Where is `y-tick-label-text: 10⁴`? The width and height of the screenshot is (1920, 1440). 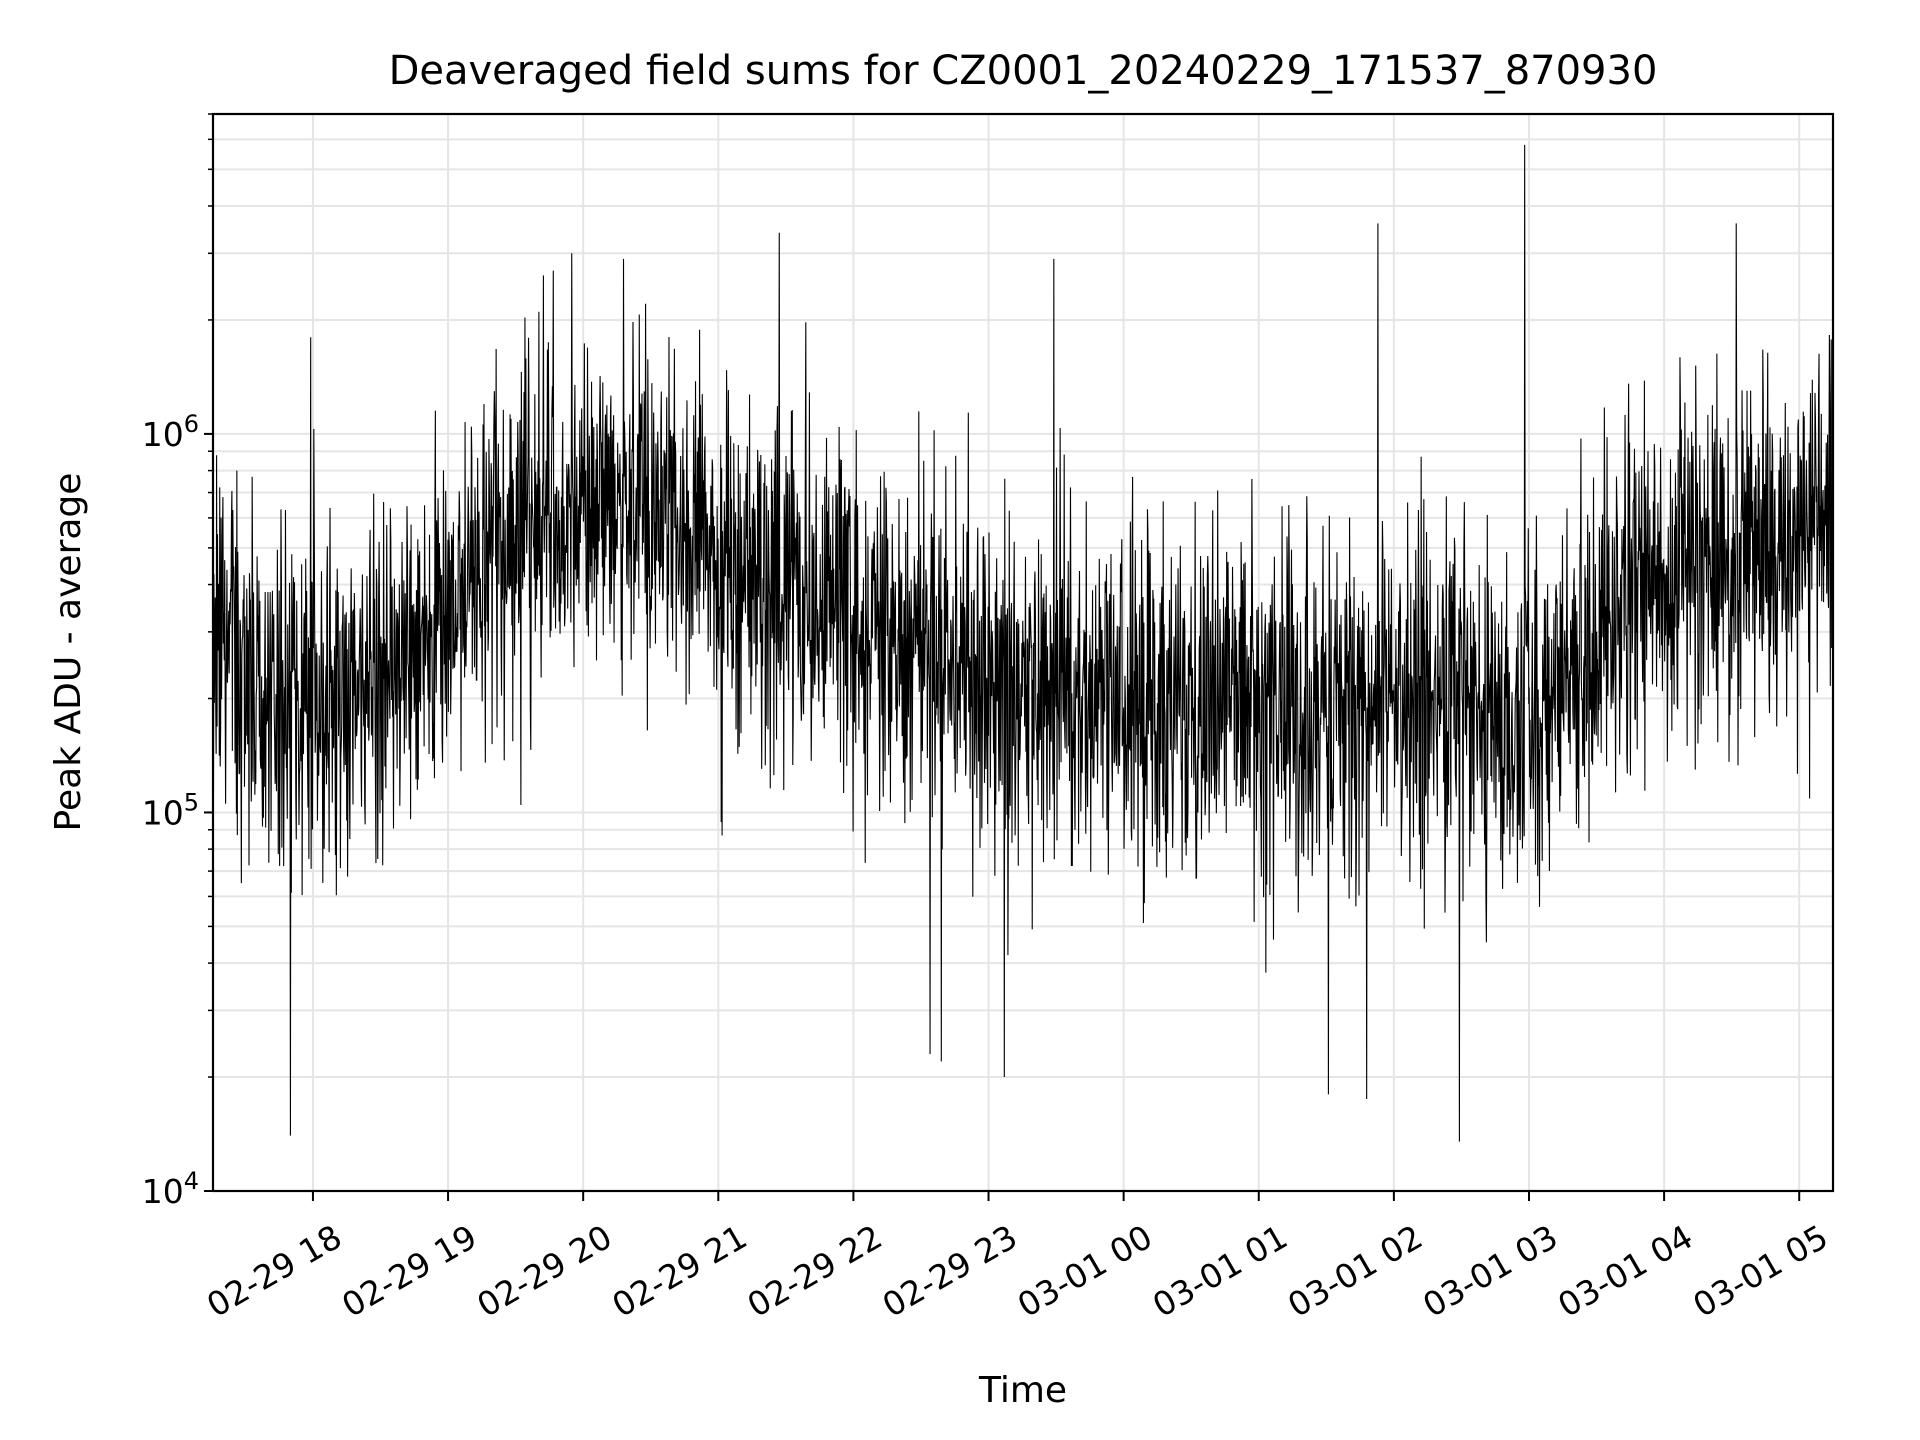
y-tick-label-text: 10⁴ is located at coordinates (170, 1189).